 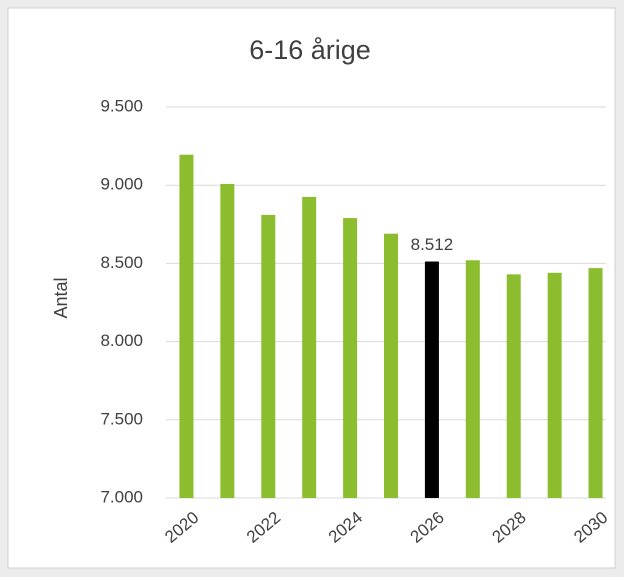 I want to click on y-tick-label: 8.500, so click(x=121, y=262).